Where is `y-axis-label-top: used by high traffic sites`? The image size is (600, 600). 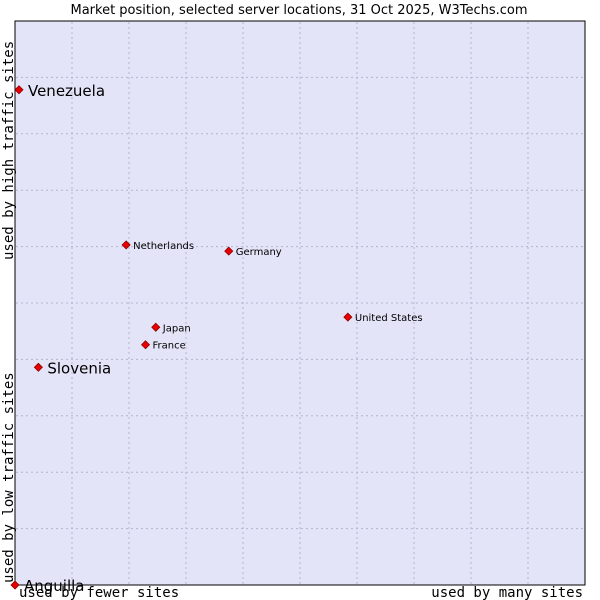
y-axis-label-top: used by high traffic sites is located at coordinates (9, 150).